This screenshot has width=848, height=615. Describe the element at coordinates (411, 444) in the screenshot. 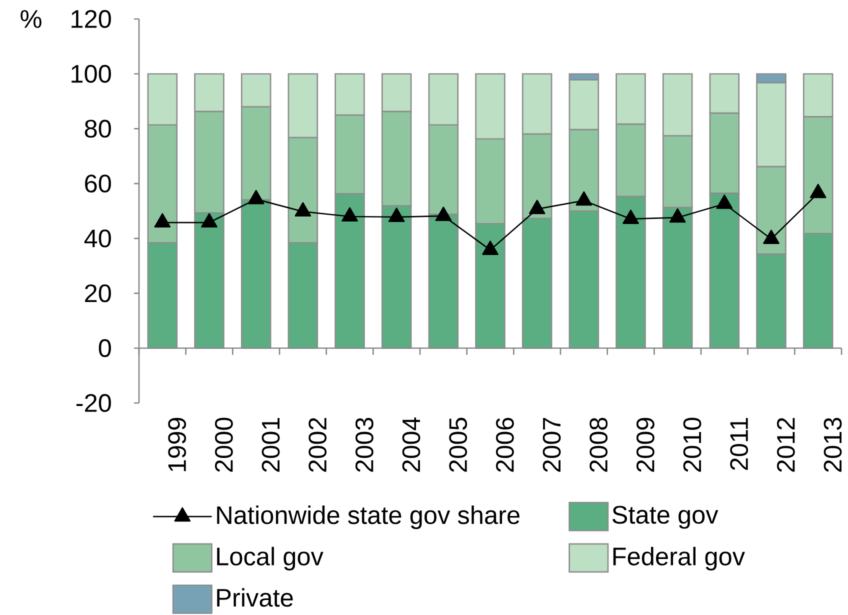

I see `x-tick-label: 2004` at that location.